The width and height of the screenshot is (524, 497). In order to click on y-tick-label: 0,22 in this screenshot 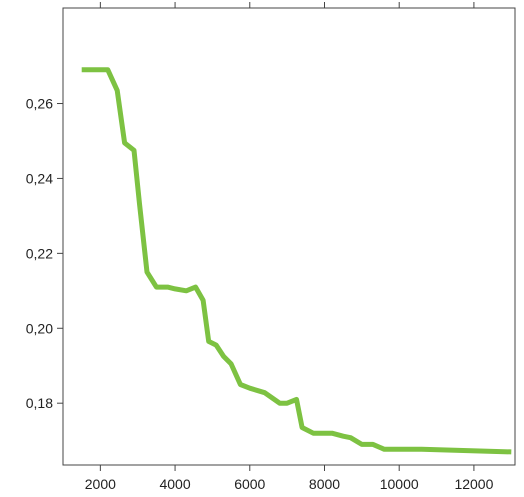, I will do `click(39, 253)`.